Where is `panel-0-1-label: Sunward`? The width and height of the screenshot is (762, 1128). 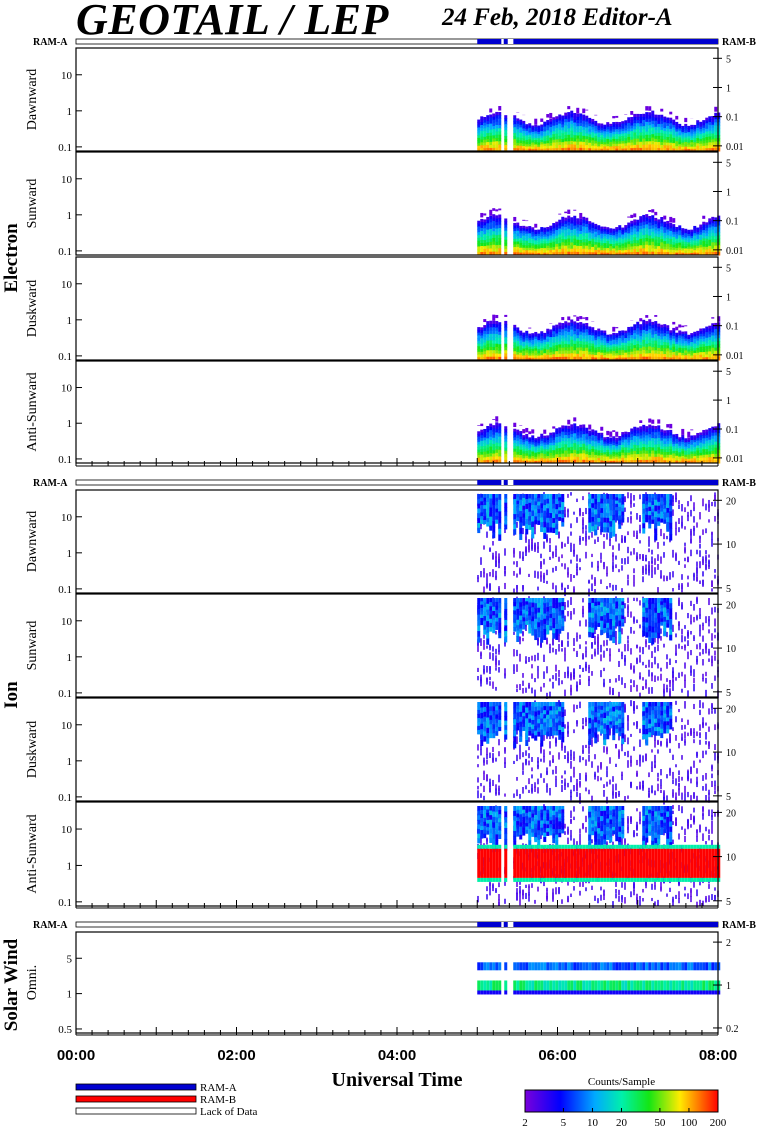
panel-0-1-label: Sunward is located at coordinates (32, 204).